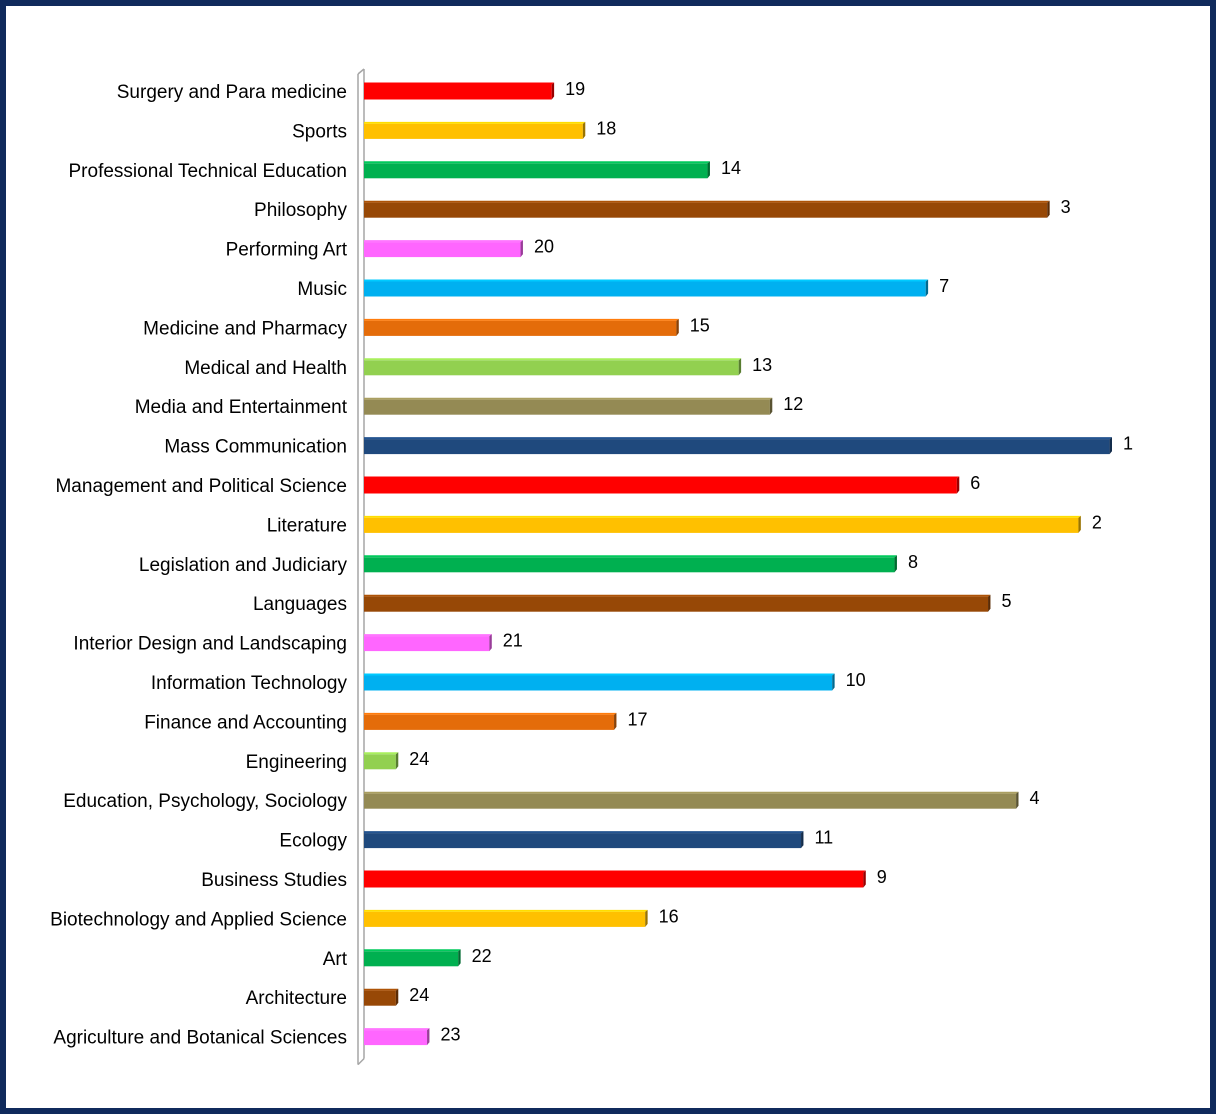 This screenshot has width=1216, height=1114. Describe the element at coordinates (975, 483) in the screenshot. I see `data-label: 6` at that location.